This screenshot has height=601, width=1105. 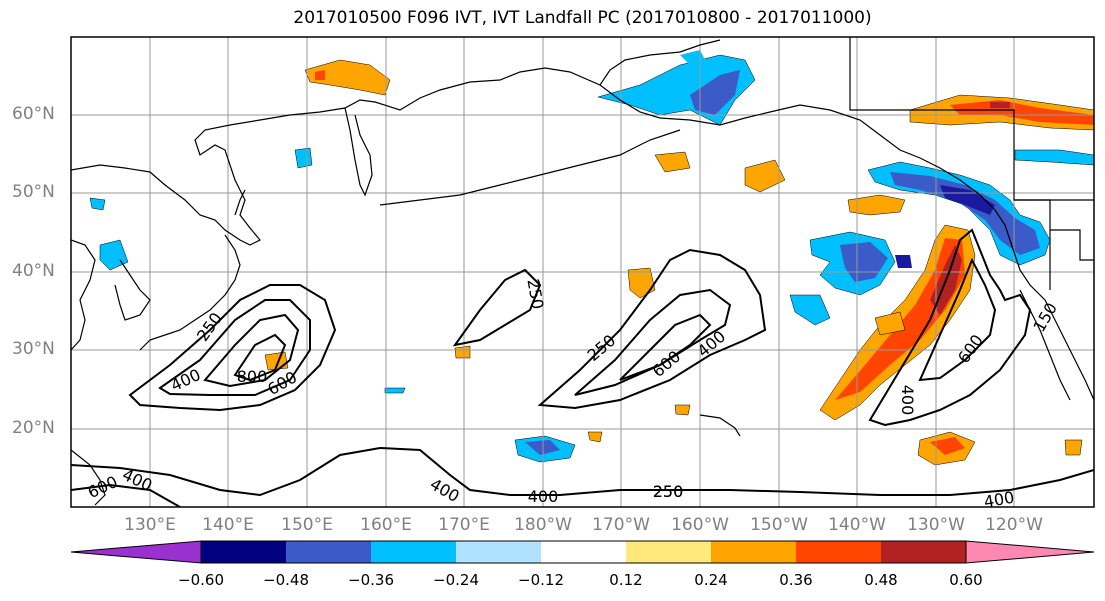 What do you see at coordinates (150, 525) in the screenshot?
I see `lon-label: 130°E` at bounding box center [150, 525].